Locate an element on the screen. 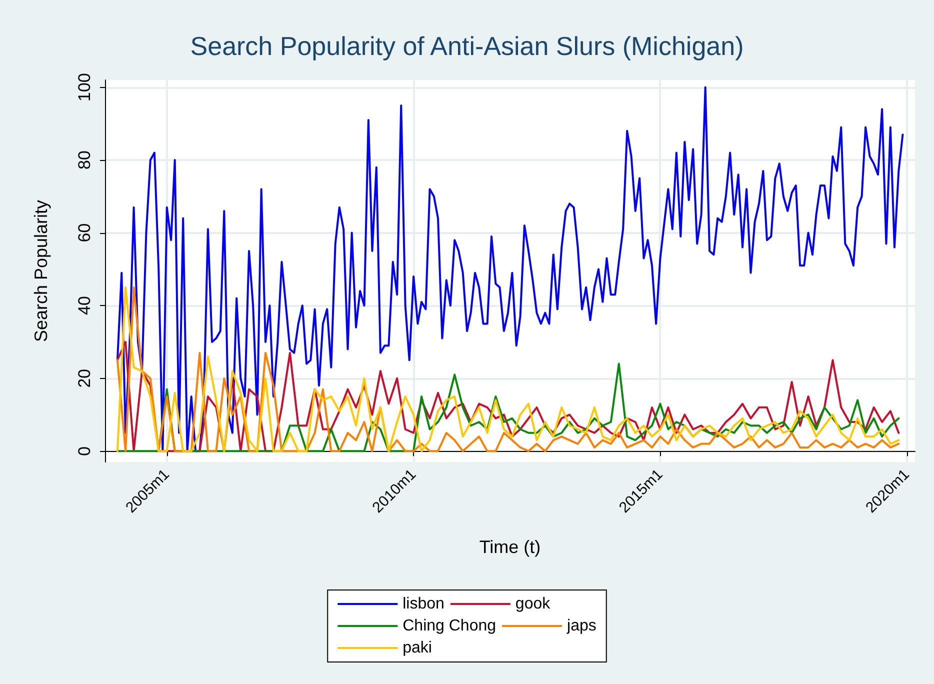  y-tick-label: 40 is located at coordinates (84, 306).